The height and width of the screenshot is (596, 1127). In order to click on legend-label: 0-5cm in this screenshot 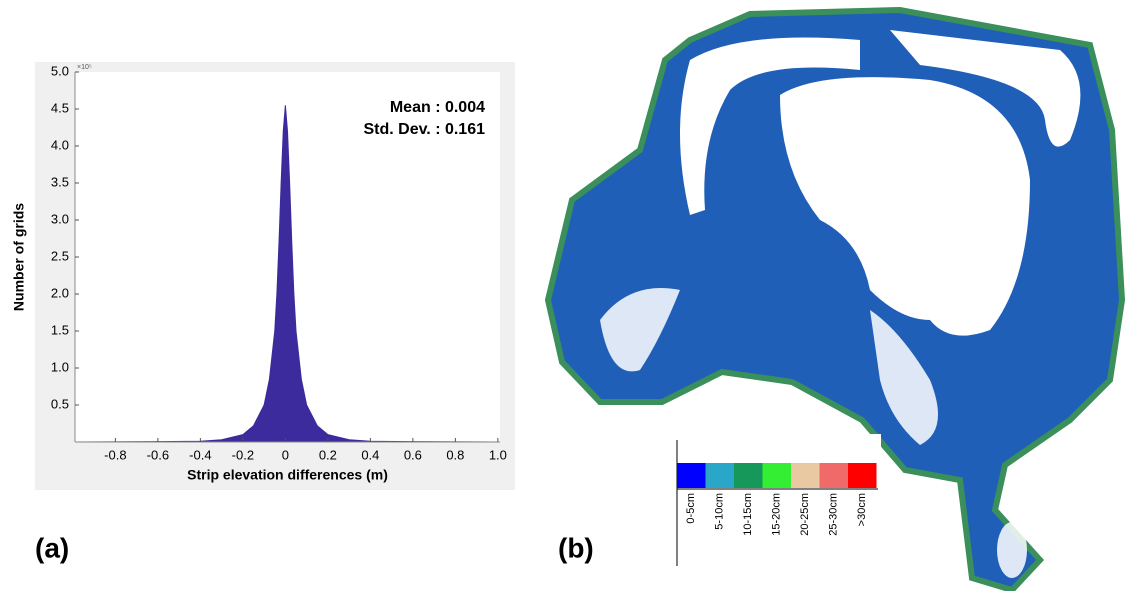, I will do `click(691, 508)`.